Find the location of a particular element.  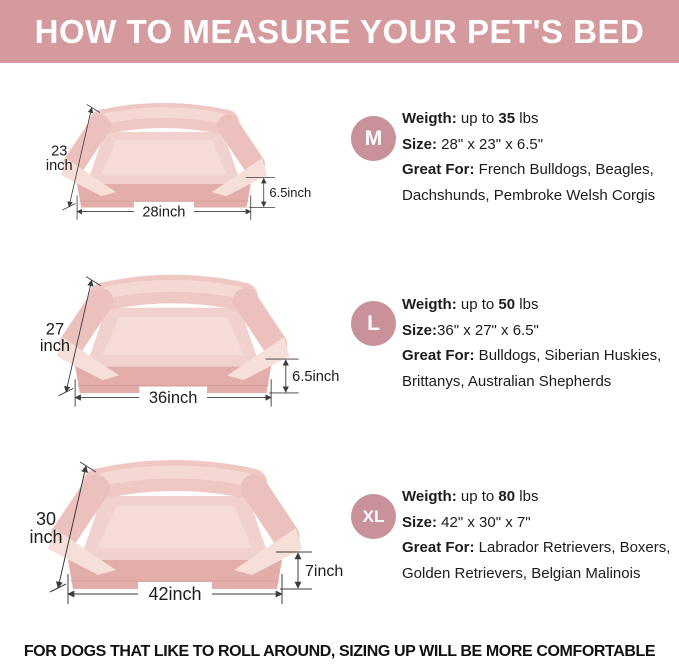

bed-figure-m: 23 inch 28inch 6.5inch is located at coordinates (170, 151).